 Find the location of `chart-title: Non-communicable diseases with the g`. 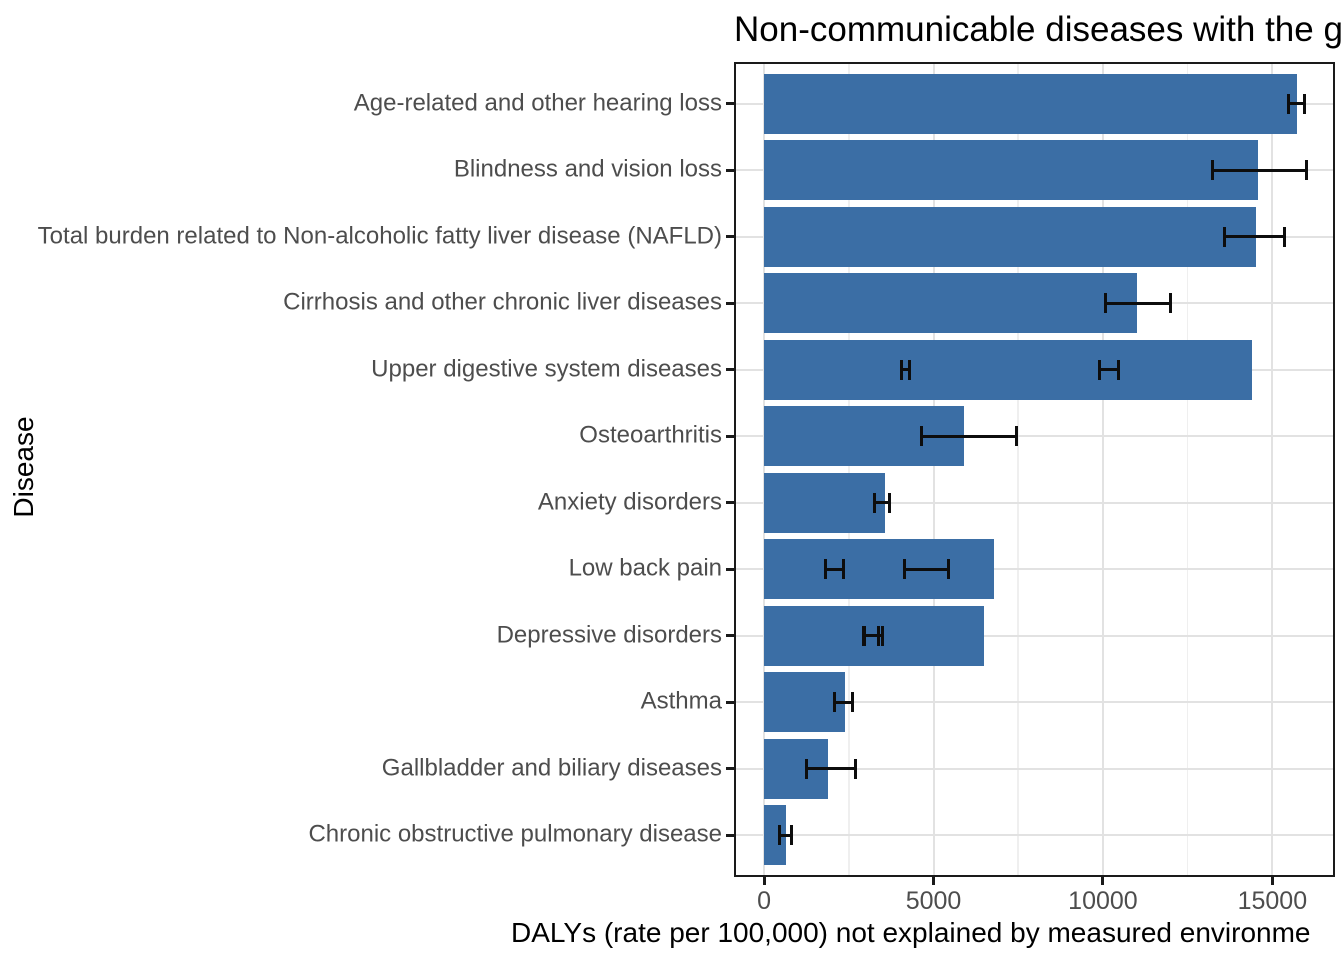

chart-title: Non-communicable diseases with the g is located at coordinates (1038, 29).